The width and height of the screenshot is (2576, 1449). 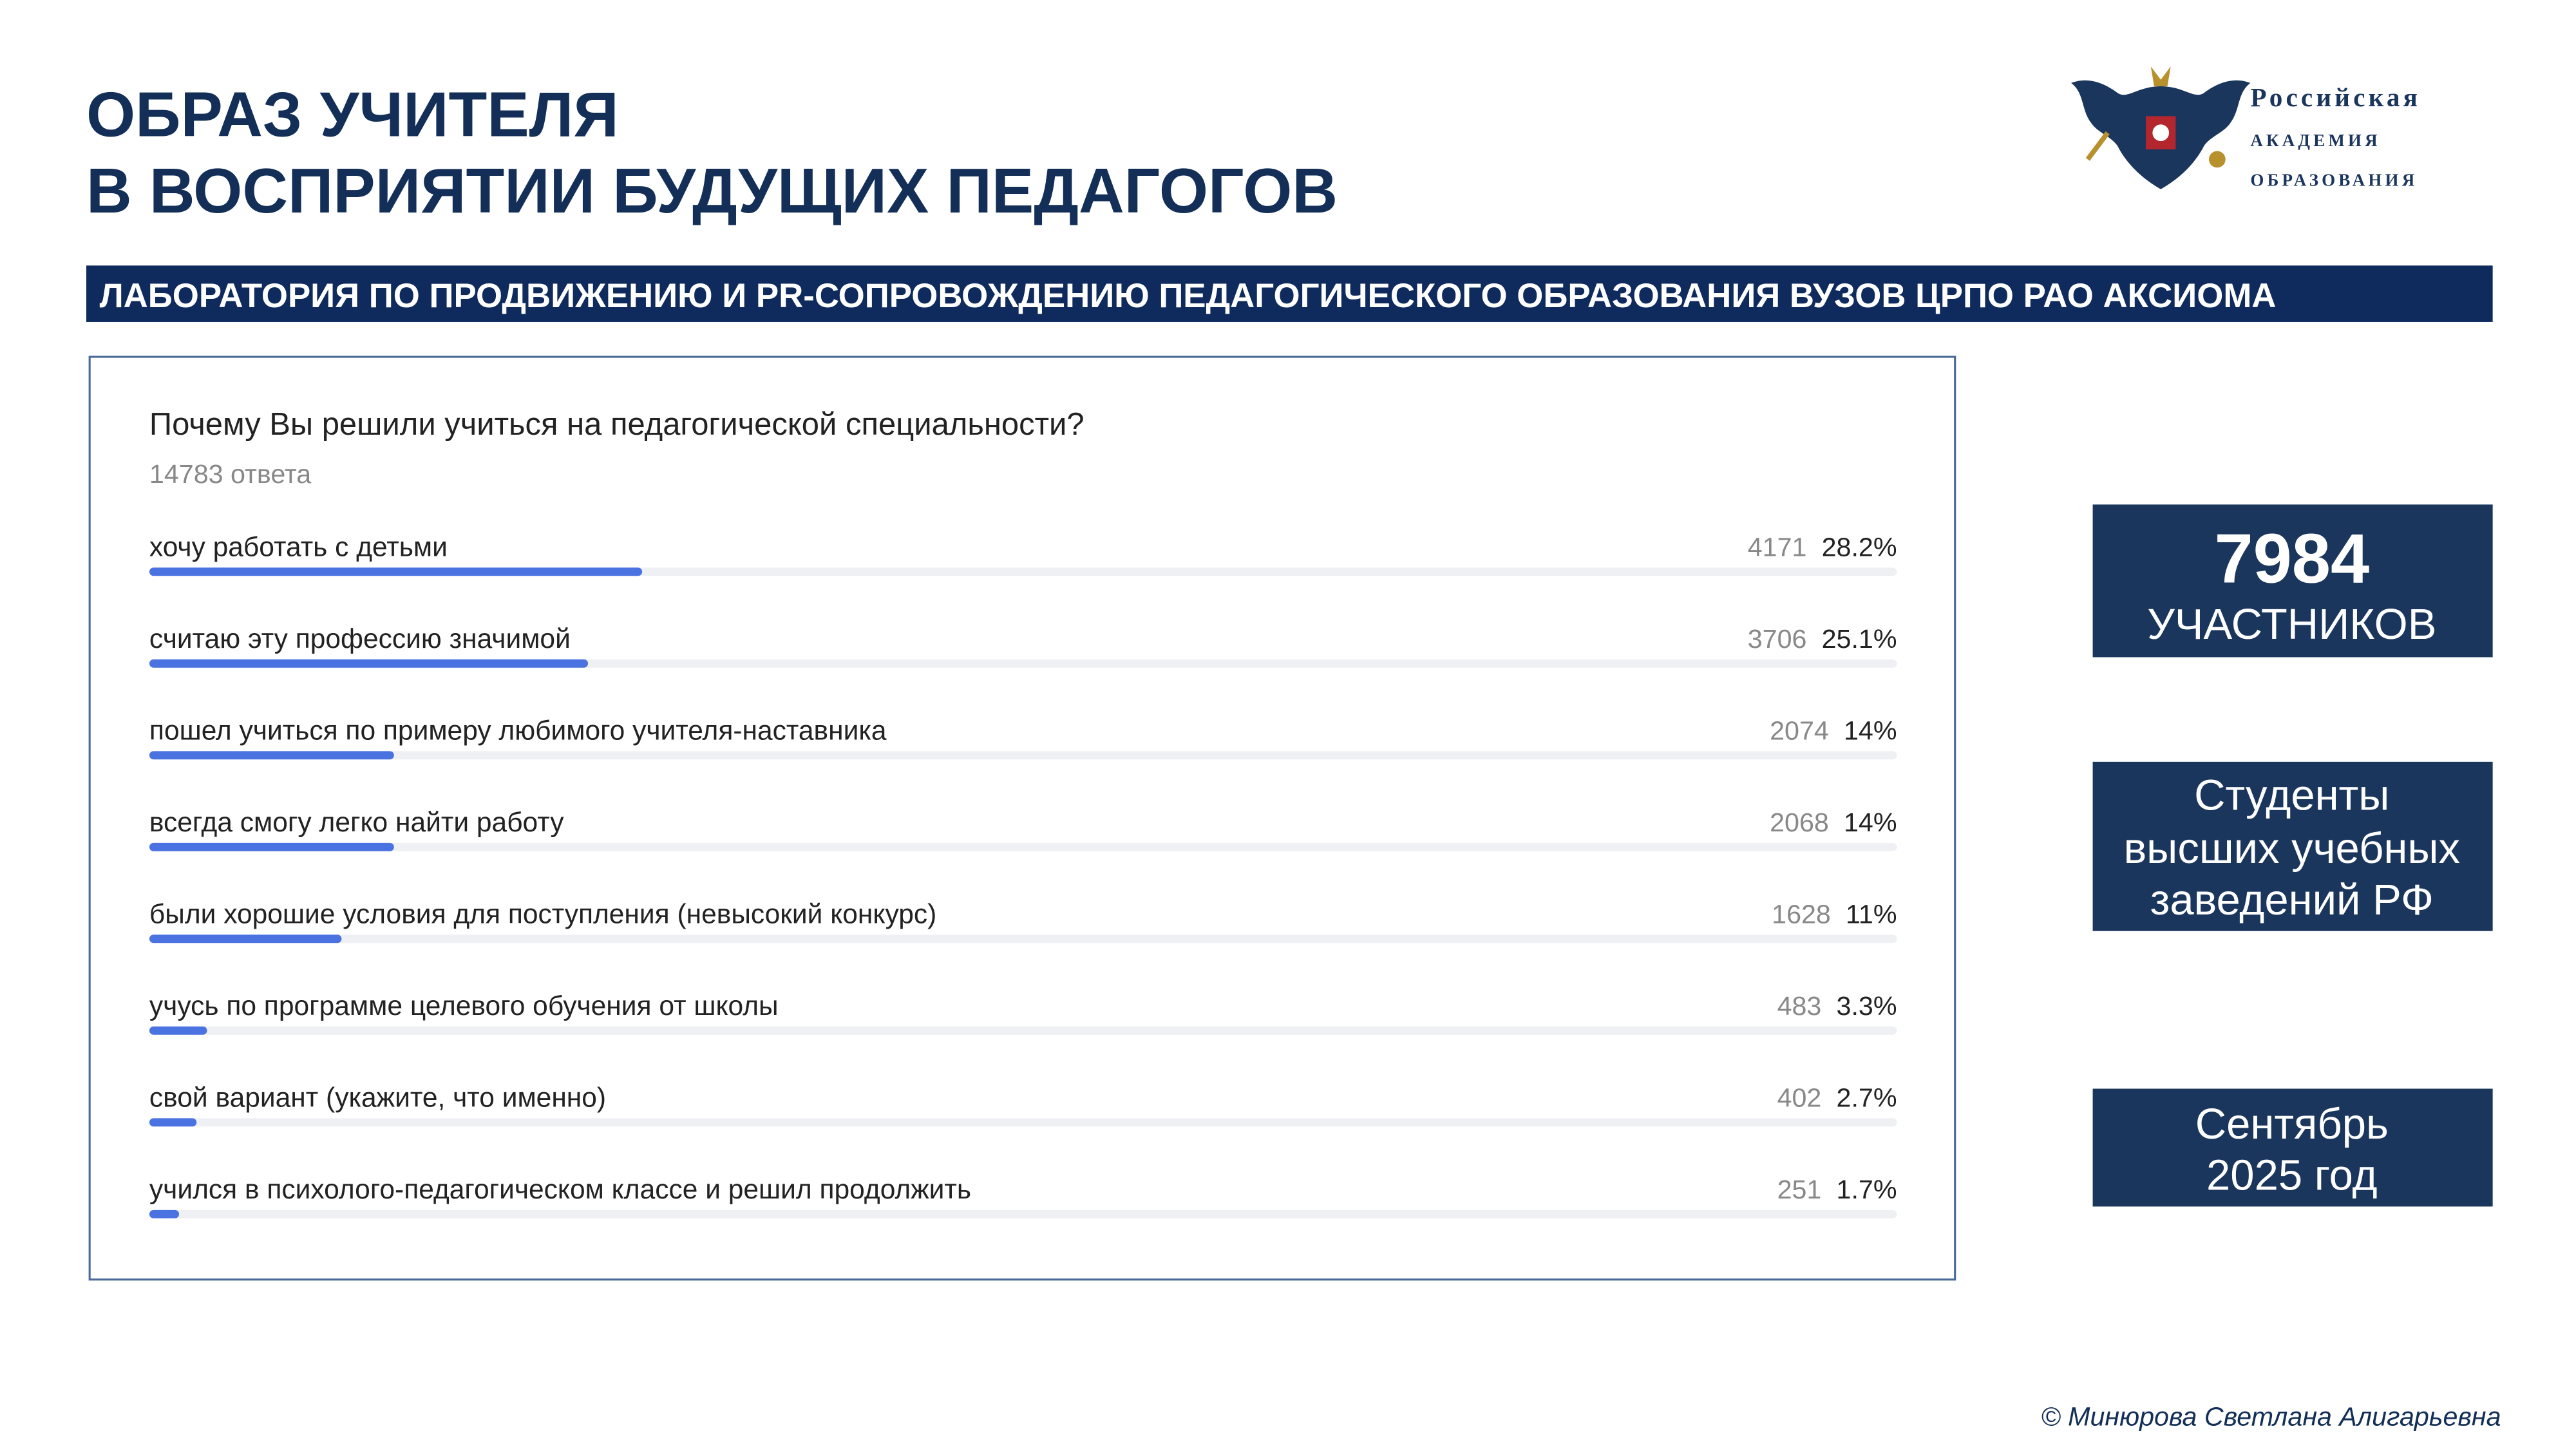 I want to click on value-label: 1.7%, so click(x=1867, y=1189).